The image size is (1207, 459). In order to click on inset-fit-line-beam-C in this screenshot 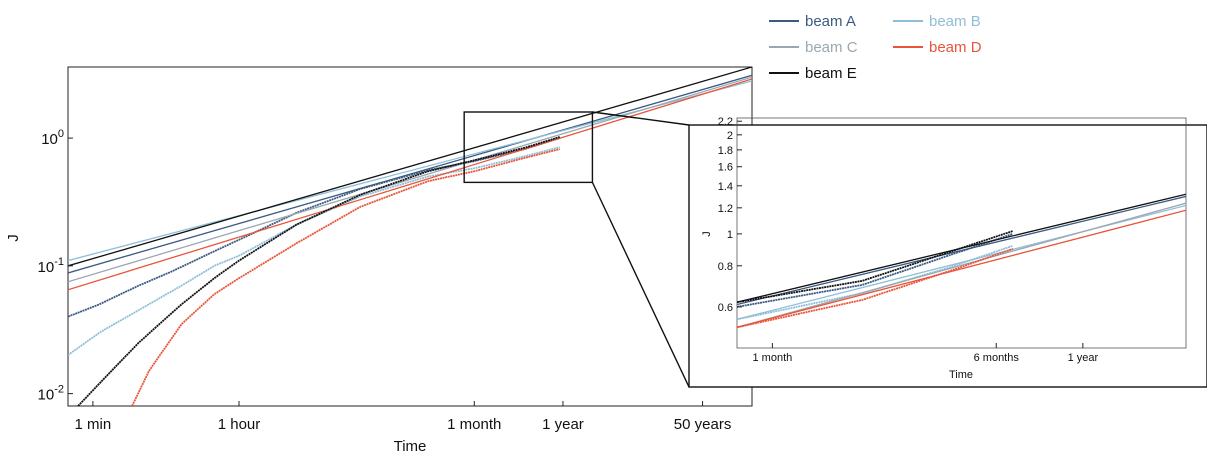, I will do `click(961, 265)`.